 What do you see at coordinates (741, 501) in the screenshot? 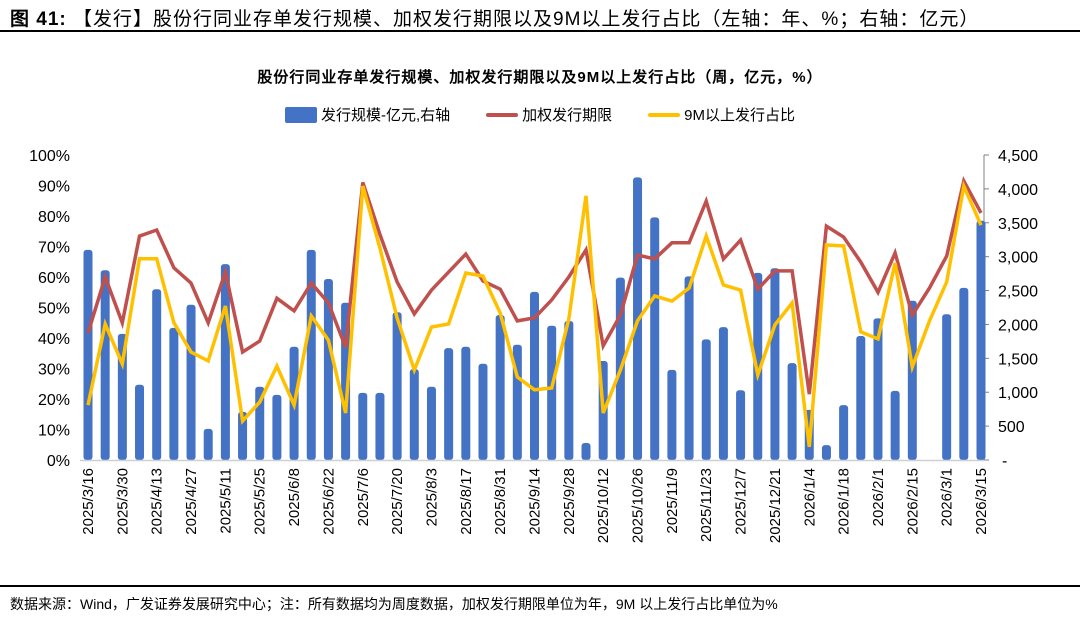
I see `x-tick-label: 2025/12/7` at bounding box center [741, 501].